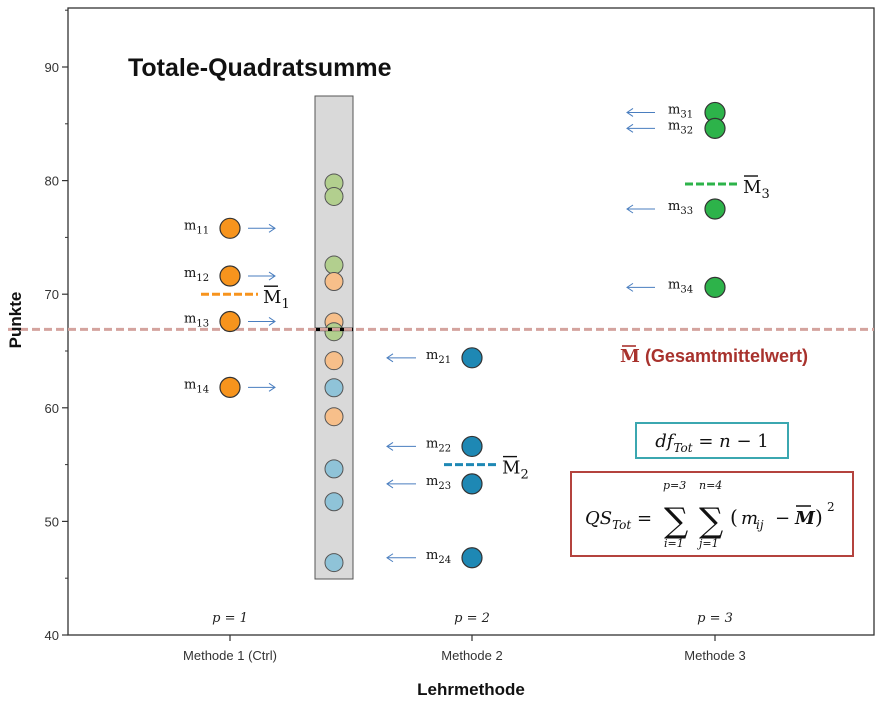 Image resolution: width=882 pixels, height=702 pixels. Describe the element at coordinates (472, 558) in the screenshot. I see `point-m24` at that location.